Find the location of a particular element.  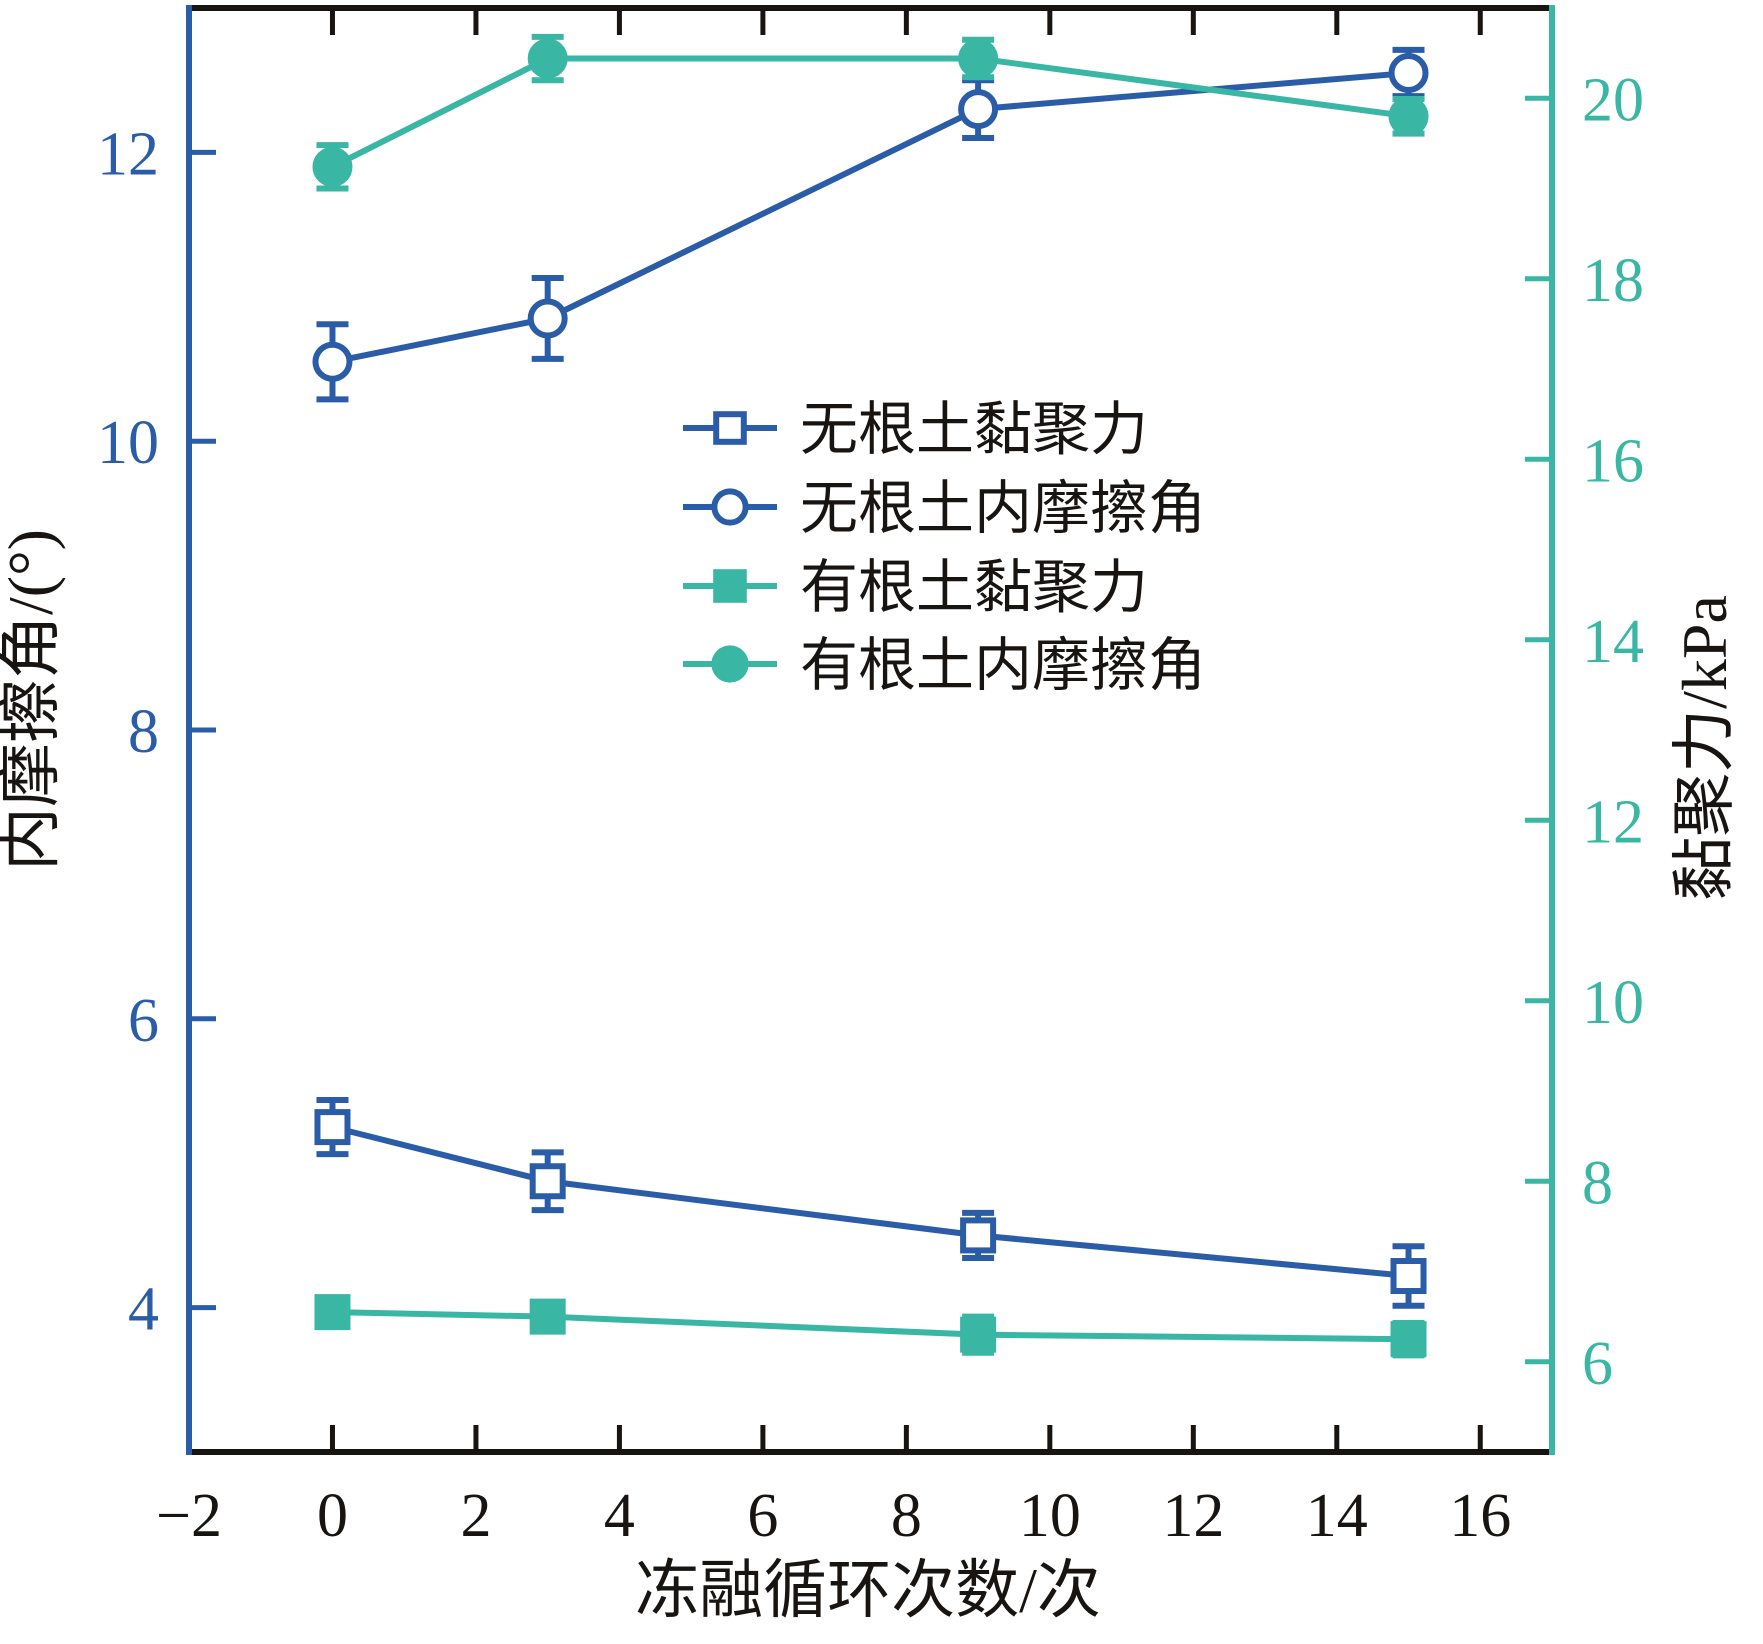

x-tick-label: 4 is located at coordinates (619, 1516).